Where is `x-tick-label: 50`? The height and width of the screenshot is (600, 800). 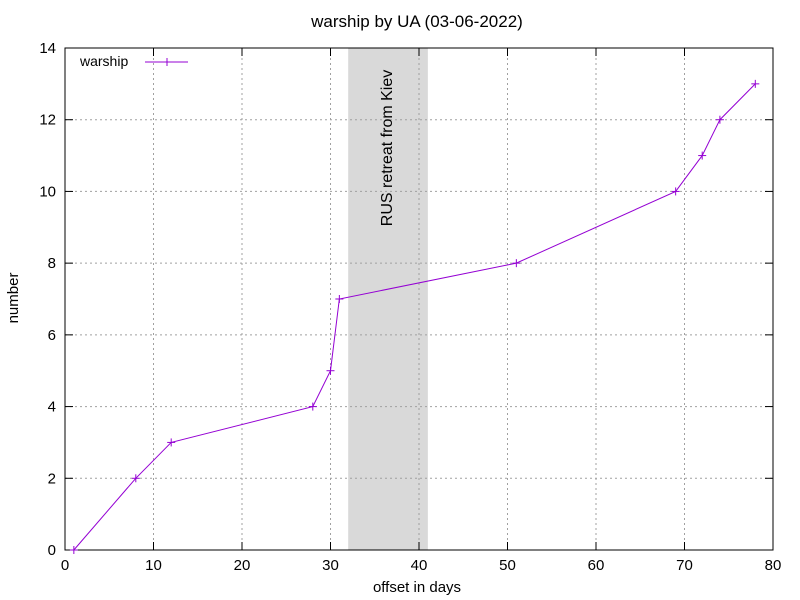
x-tick-label: 50 is located at coordinates (507, 565).